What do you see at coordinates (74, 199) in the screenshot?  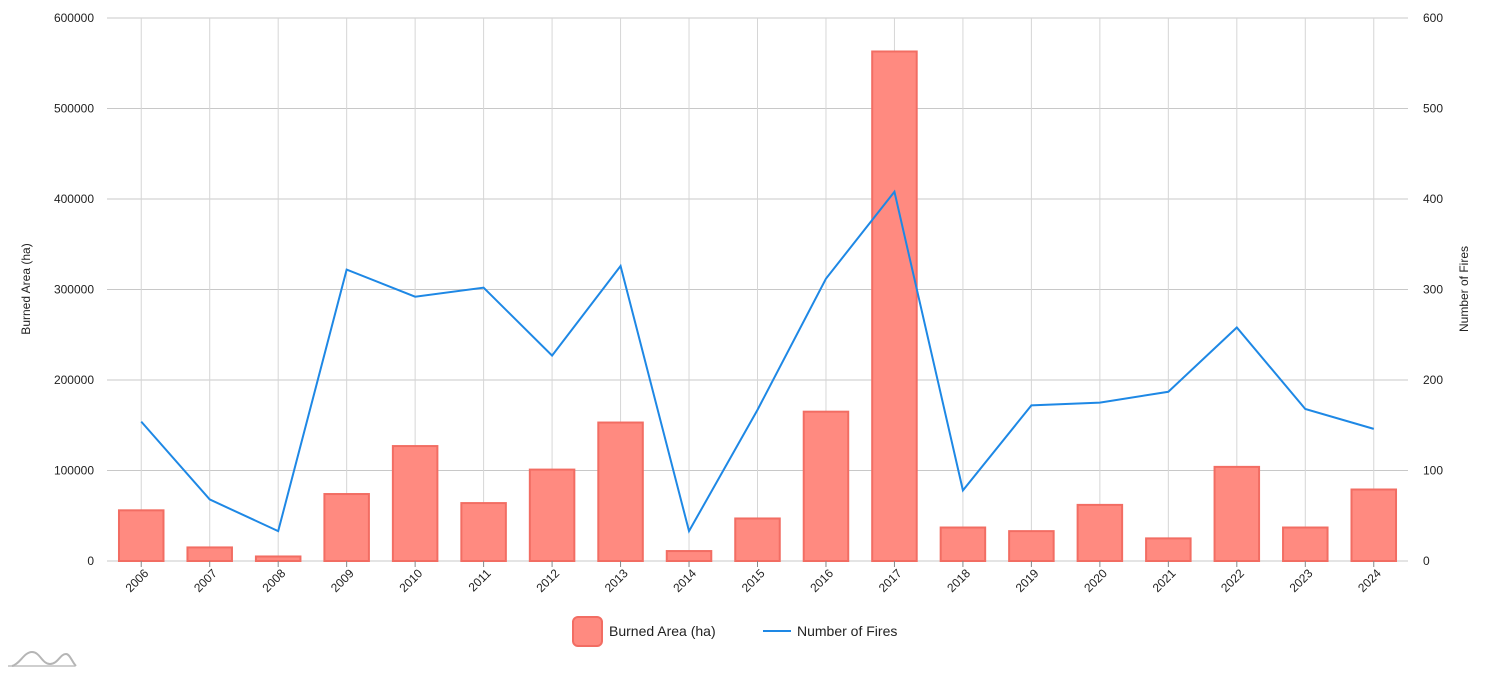 I see `y-left-tick-label: 400000` at bounding box center [74, 199].